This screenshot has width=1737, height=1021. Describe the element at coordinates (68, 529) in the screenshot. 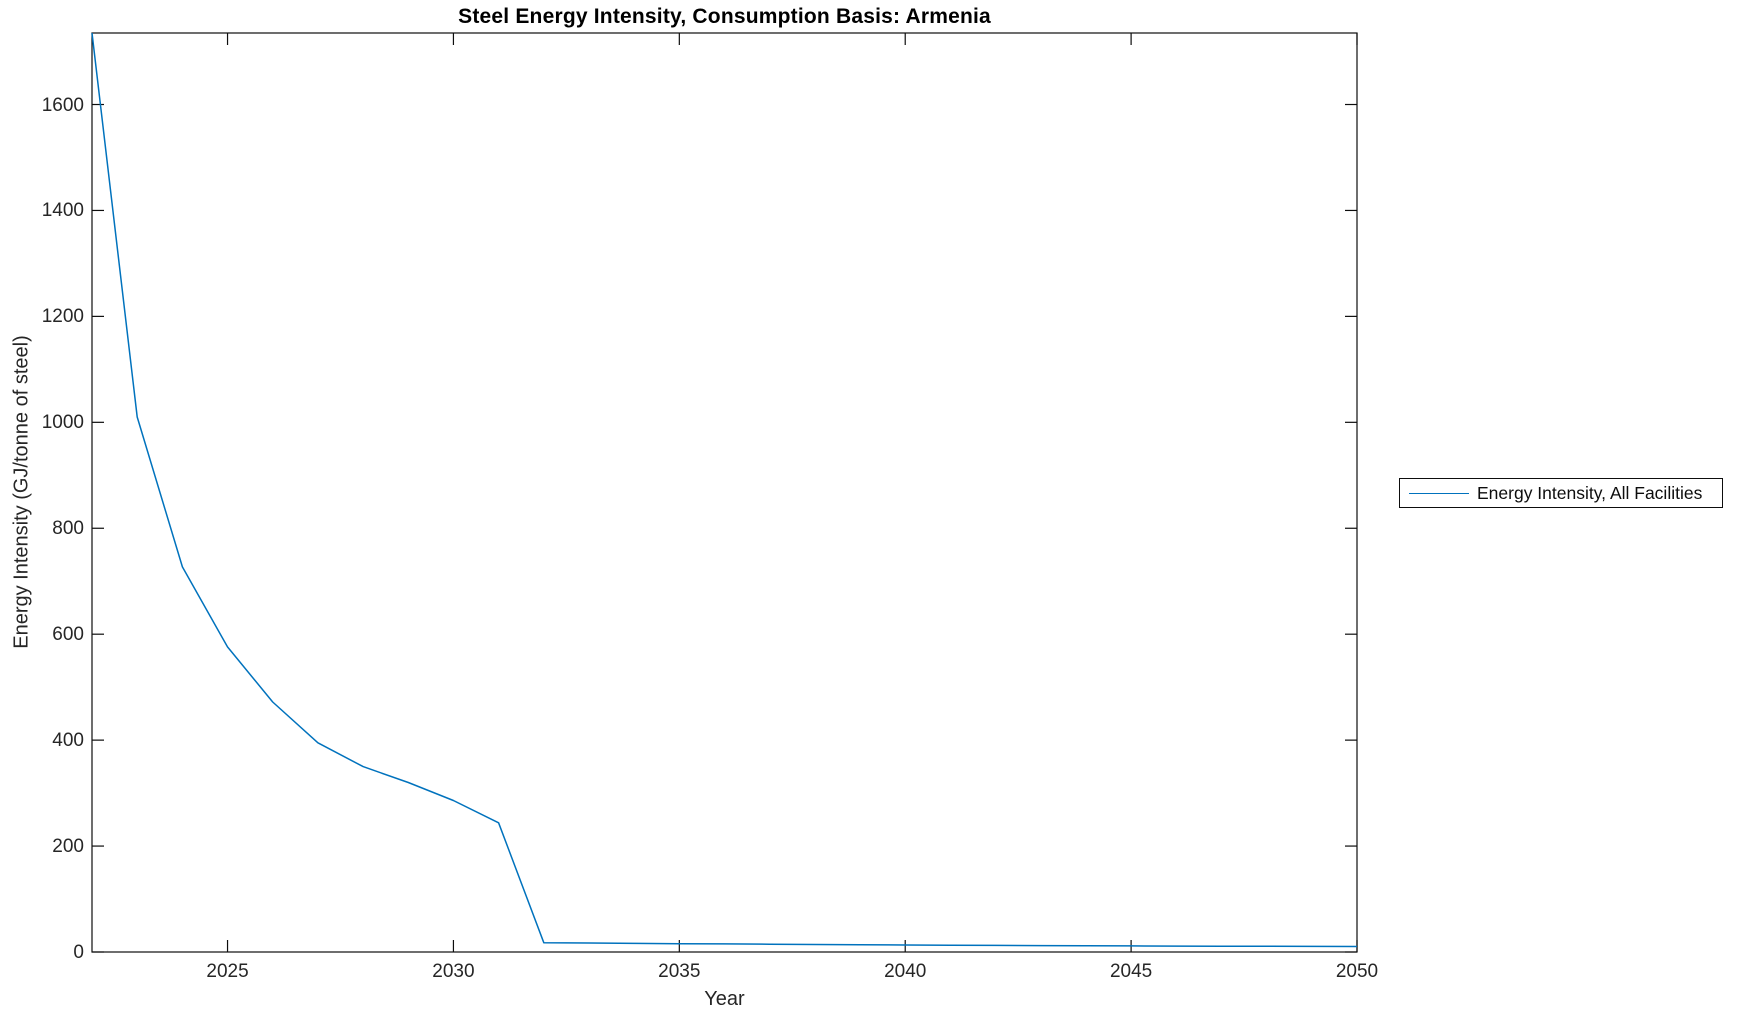

I see `y-tick-label: 800` at that location.